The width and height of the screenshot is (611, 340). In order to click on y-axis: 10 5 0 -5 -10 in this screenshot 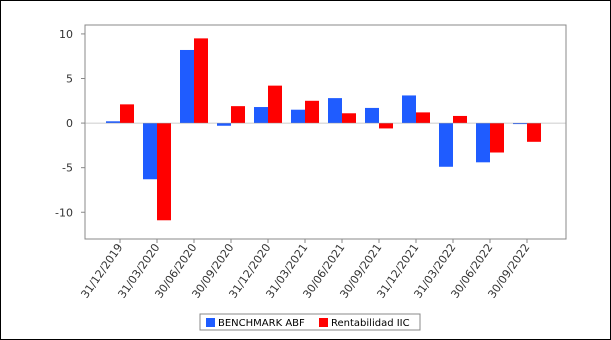, I will do `click(70, 123)`.